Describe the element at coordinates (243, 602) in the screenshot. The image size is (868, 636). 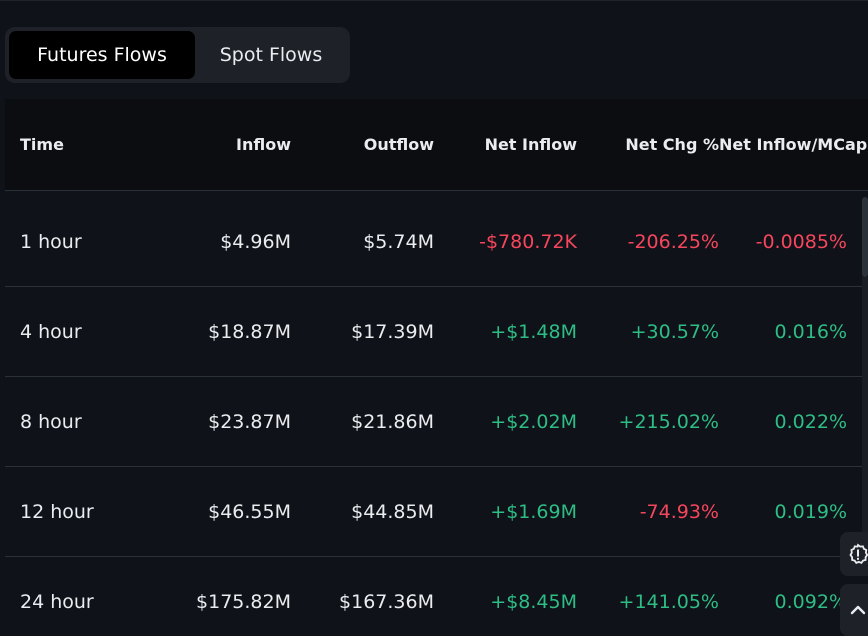
I see `row-inflow: $175.82M` at that location.